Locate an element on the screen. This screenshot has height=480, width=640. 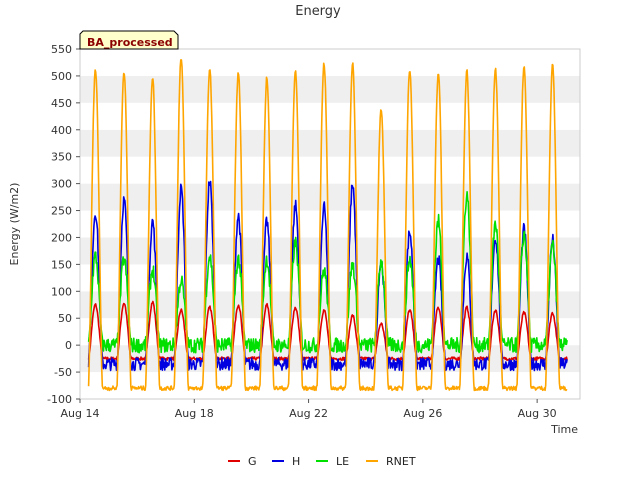
legend-label-h: H is located at coordinates (296, 461).